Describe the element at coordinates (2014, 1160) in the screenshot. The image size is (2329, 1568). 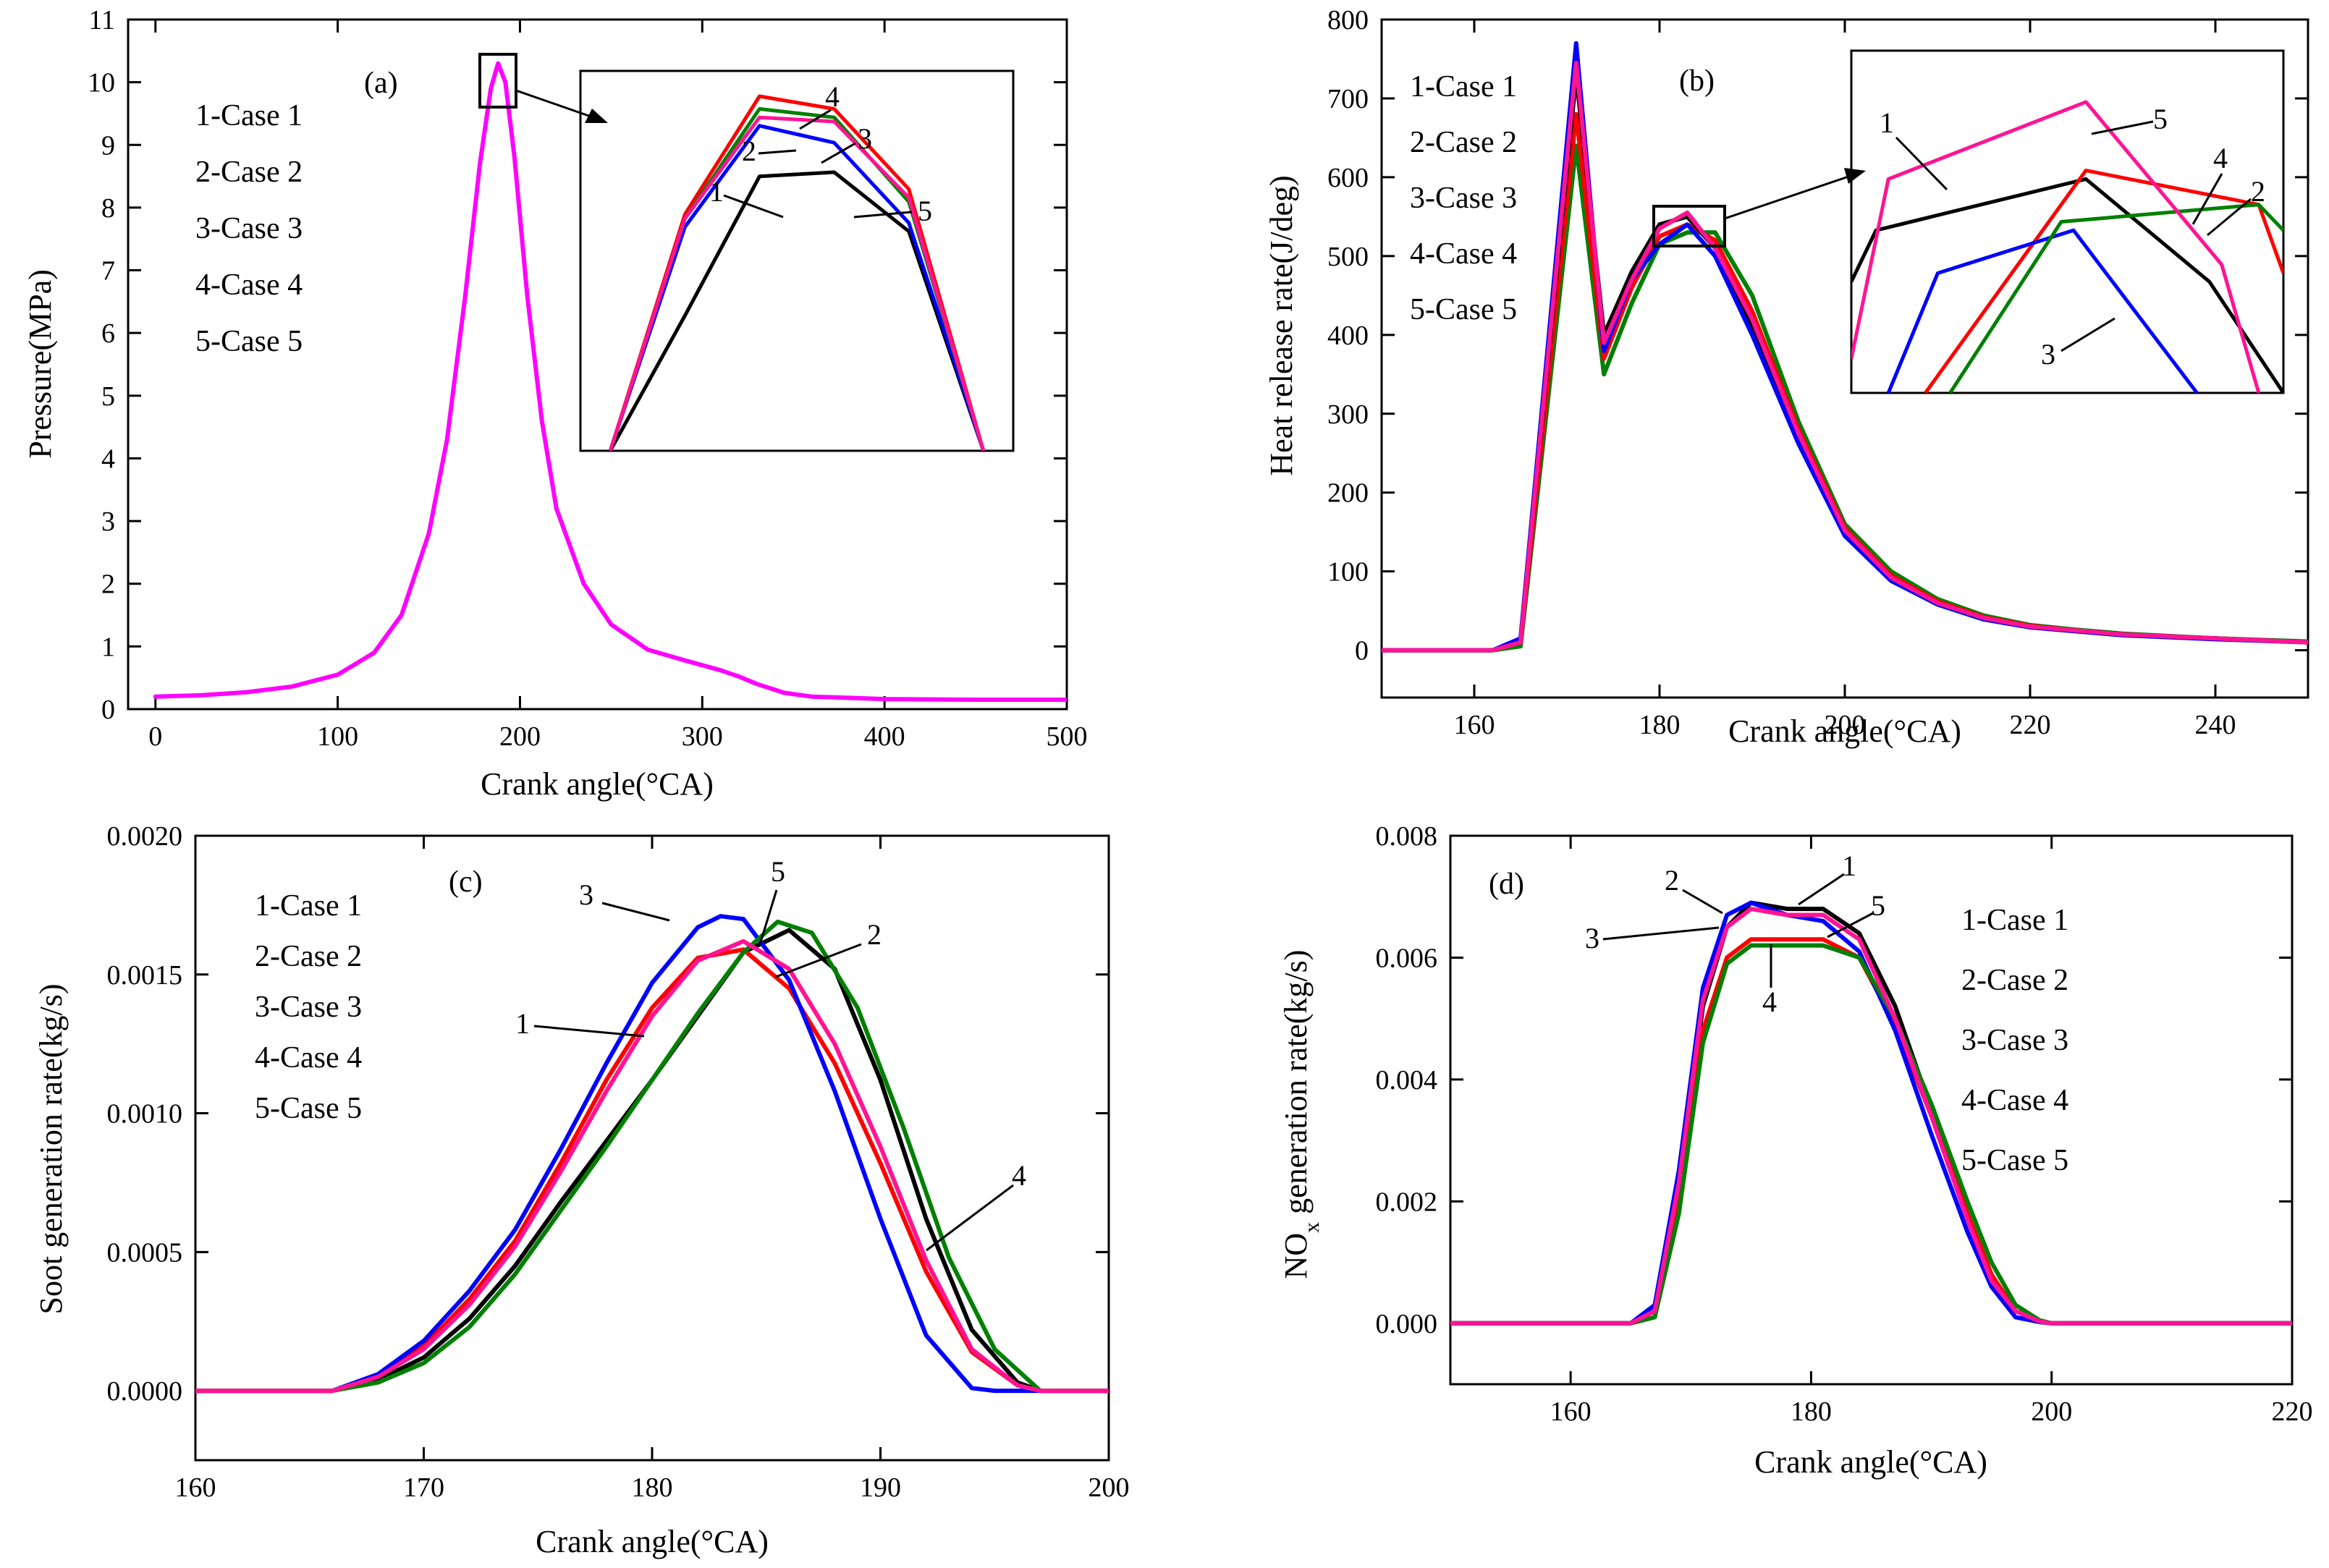
I see `legend-item: 5-Case 5` at that location.